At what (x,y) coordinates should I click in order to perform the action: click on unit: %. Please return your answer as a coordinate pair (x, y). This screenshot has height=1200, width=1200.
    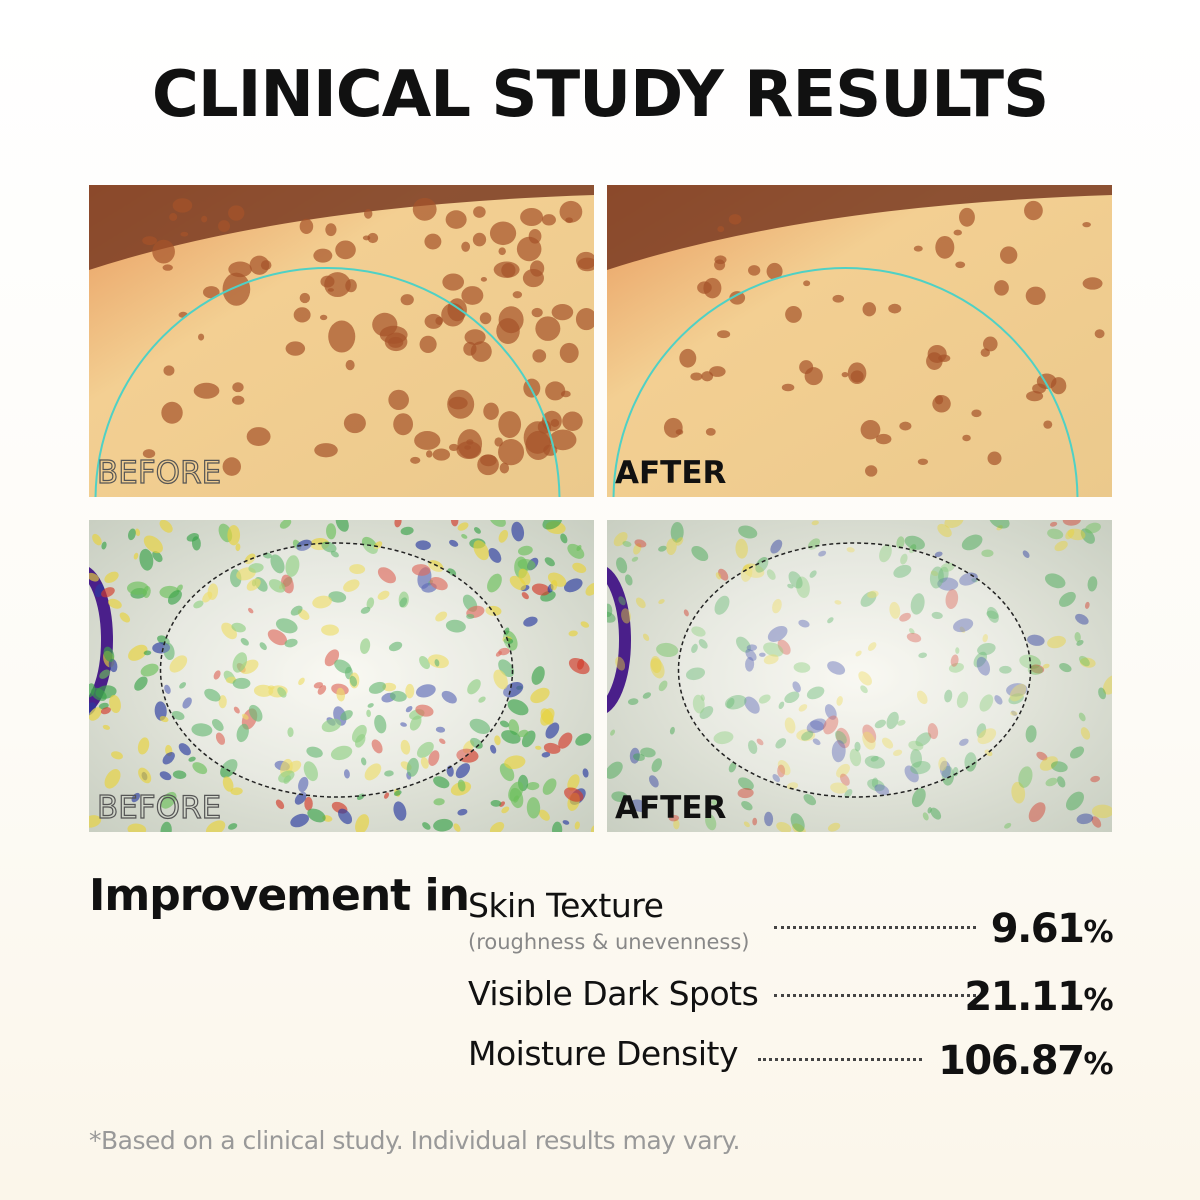
    Looking at the image, I should click on (1098, 932).